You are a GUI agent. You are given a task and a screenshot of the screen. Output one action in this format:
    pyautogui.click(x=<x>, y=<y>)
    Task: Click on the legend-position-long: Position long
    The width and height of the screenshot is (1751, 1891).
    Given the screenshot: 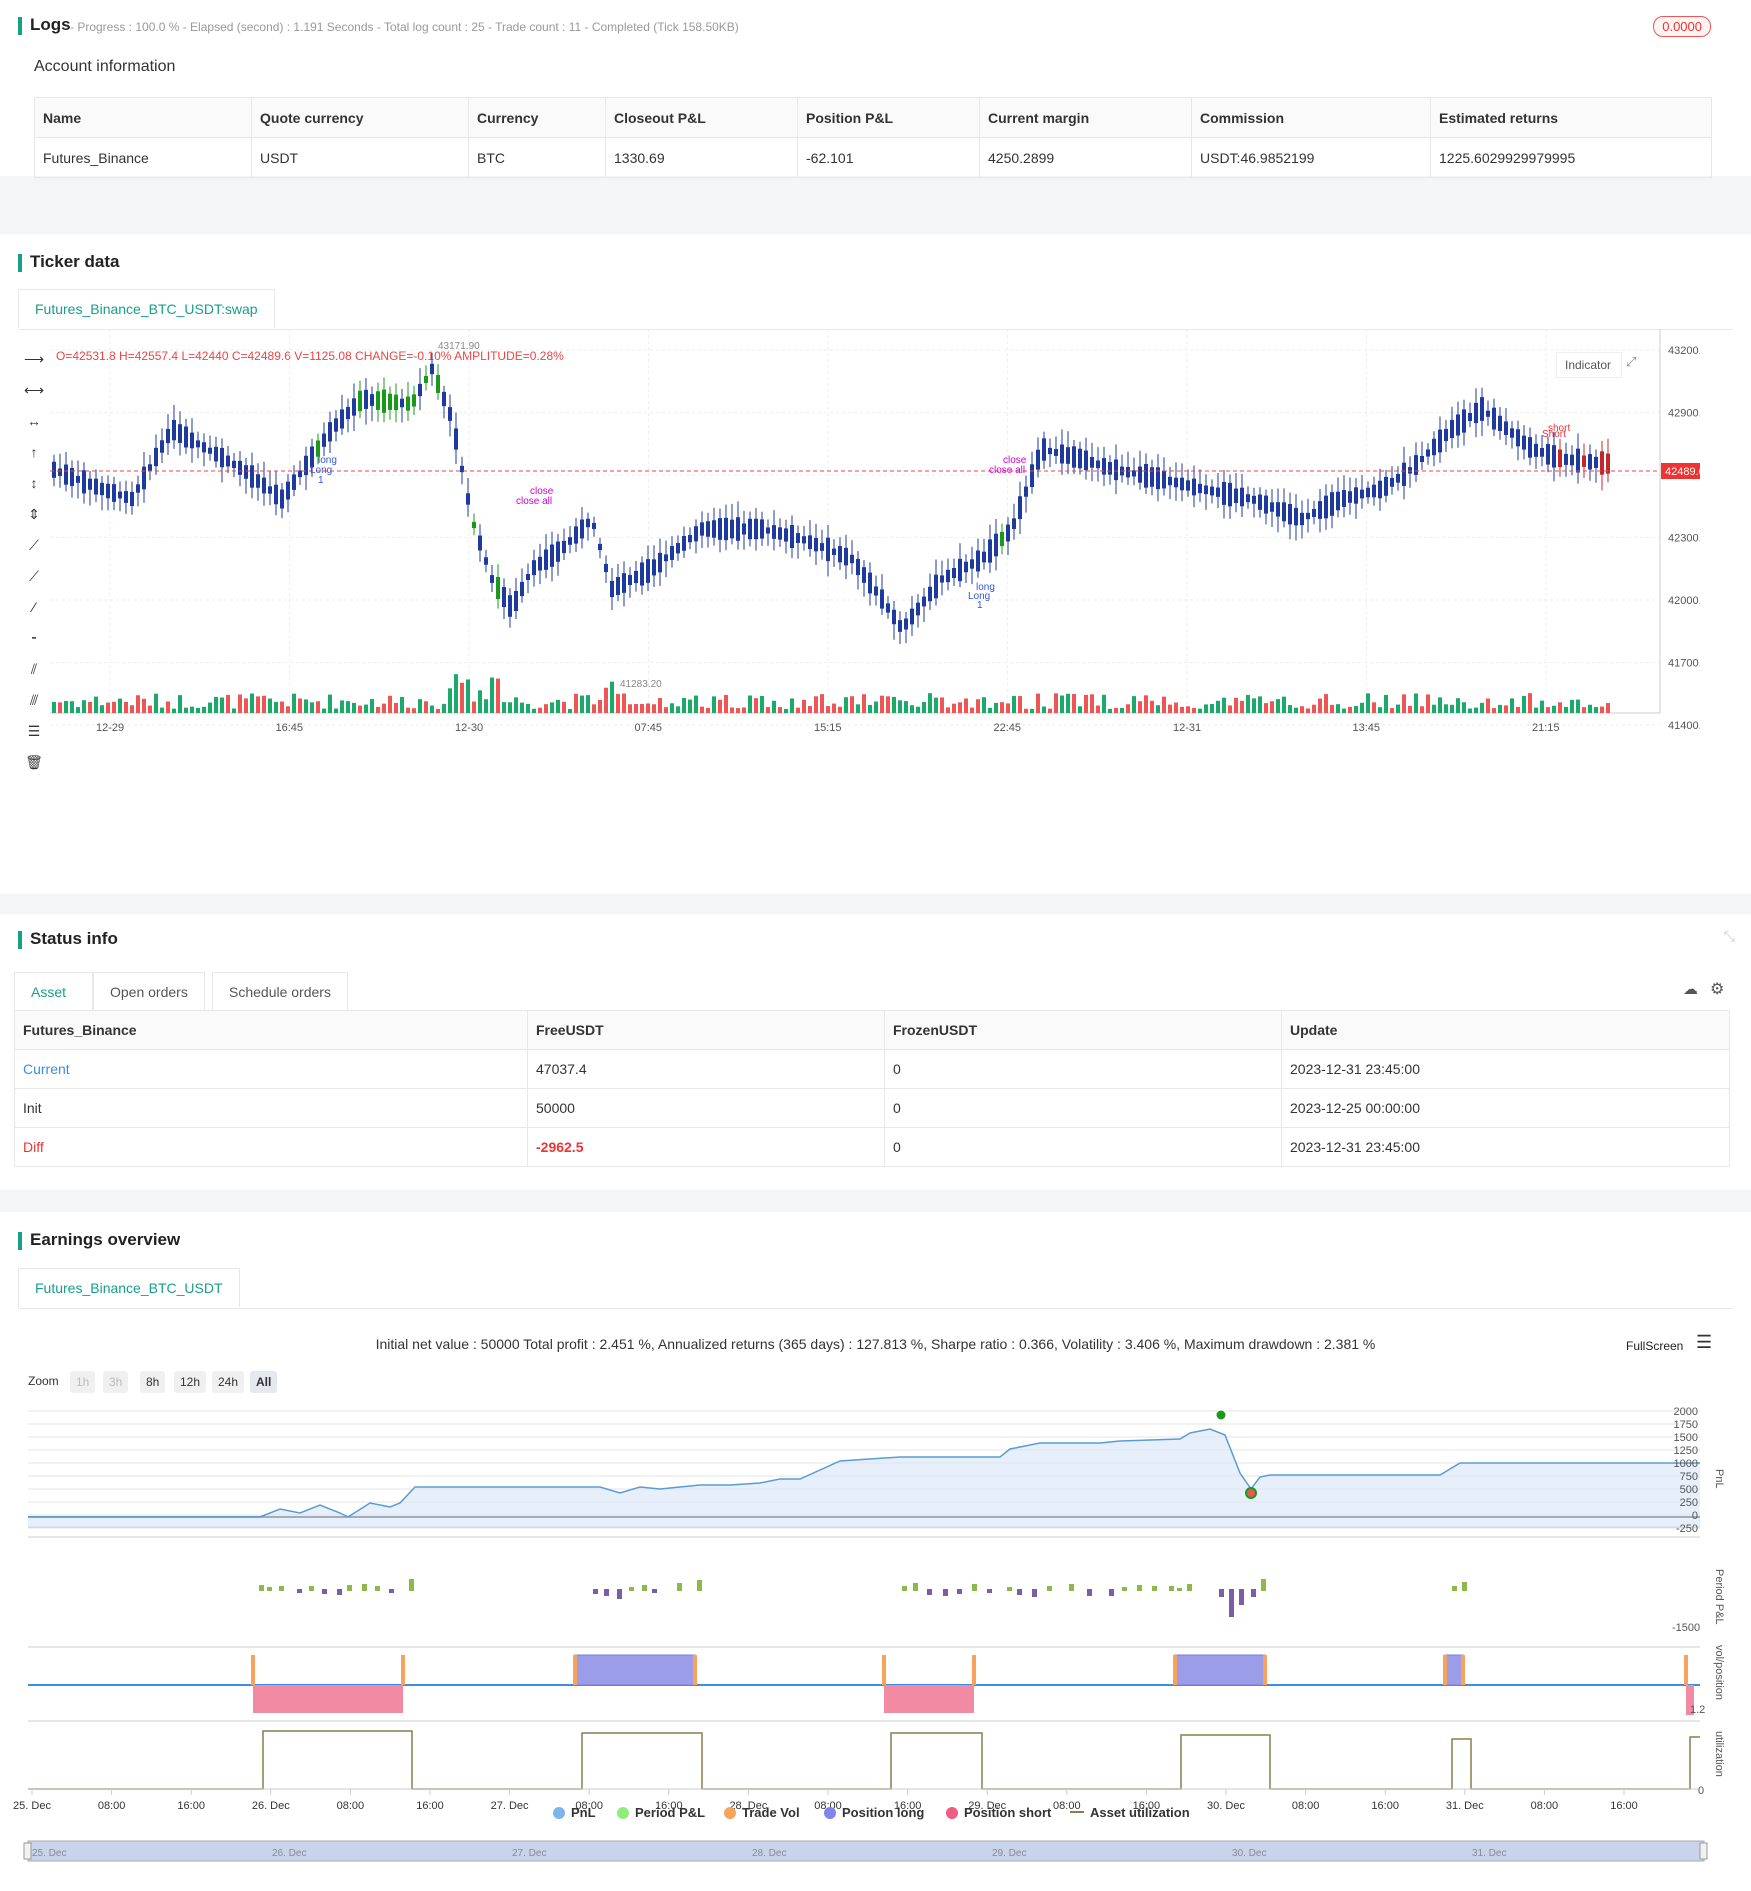 What is the action you would take?
    pyautogui.click(x=874, y=1812)
    